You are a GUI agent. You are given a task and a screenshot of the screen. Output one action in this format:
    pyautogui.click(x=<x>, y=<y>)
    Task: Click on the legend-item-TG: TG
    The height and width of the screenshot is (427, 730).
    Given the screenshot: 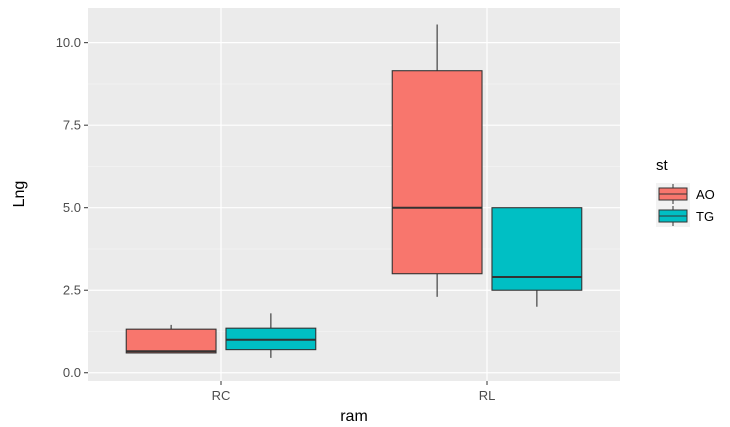 What is the action you would take?
    pyautogui.click(x=685, y=216)
    